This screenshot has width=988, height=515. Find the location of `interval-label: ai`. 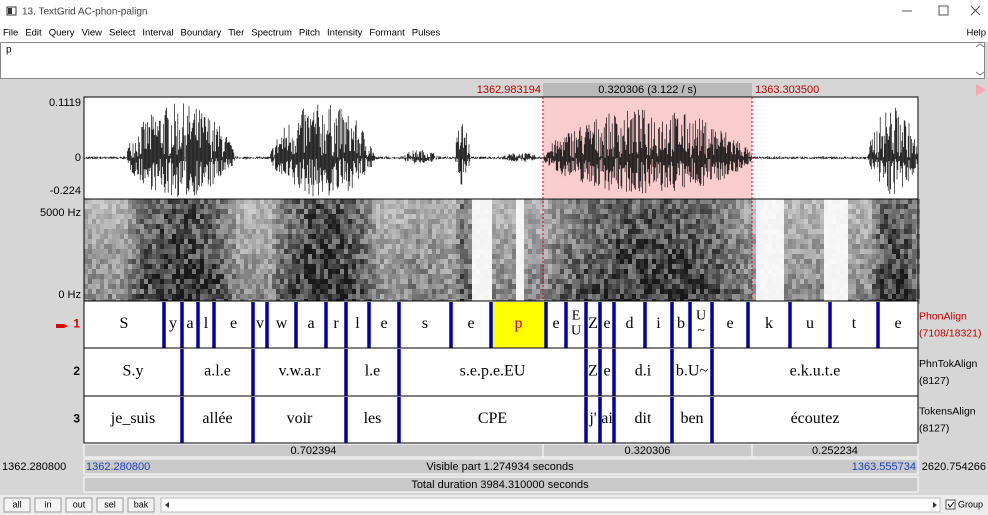

interval-label: ai is located at coordinates (607, 418).